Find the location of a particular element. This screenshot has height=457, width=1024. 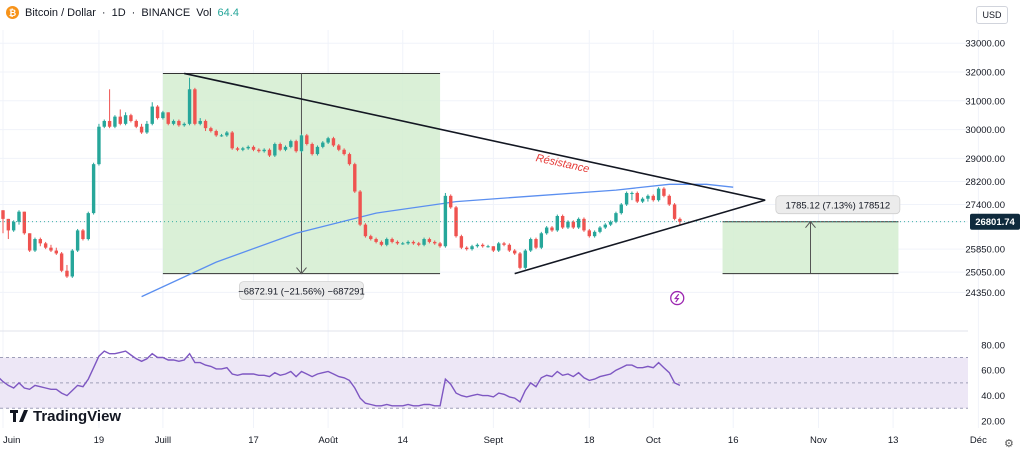

rsi-line is located at coordinates (340, 378).